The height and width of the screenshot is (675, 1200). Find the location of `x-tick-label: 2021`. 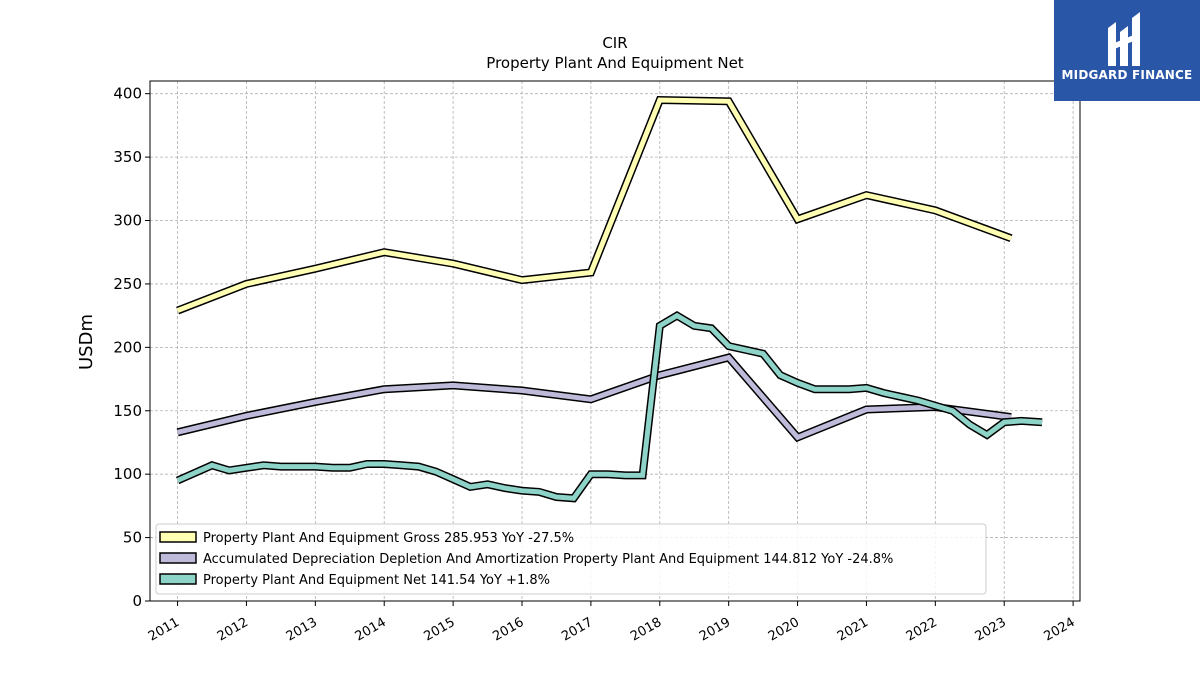

x-tick-label: 2021 is located at coordinates (853, 630).